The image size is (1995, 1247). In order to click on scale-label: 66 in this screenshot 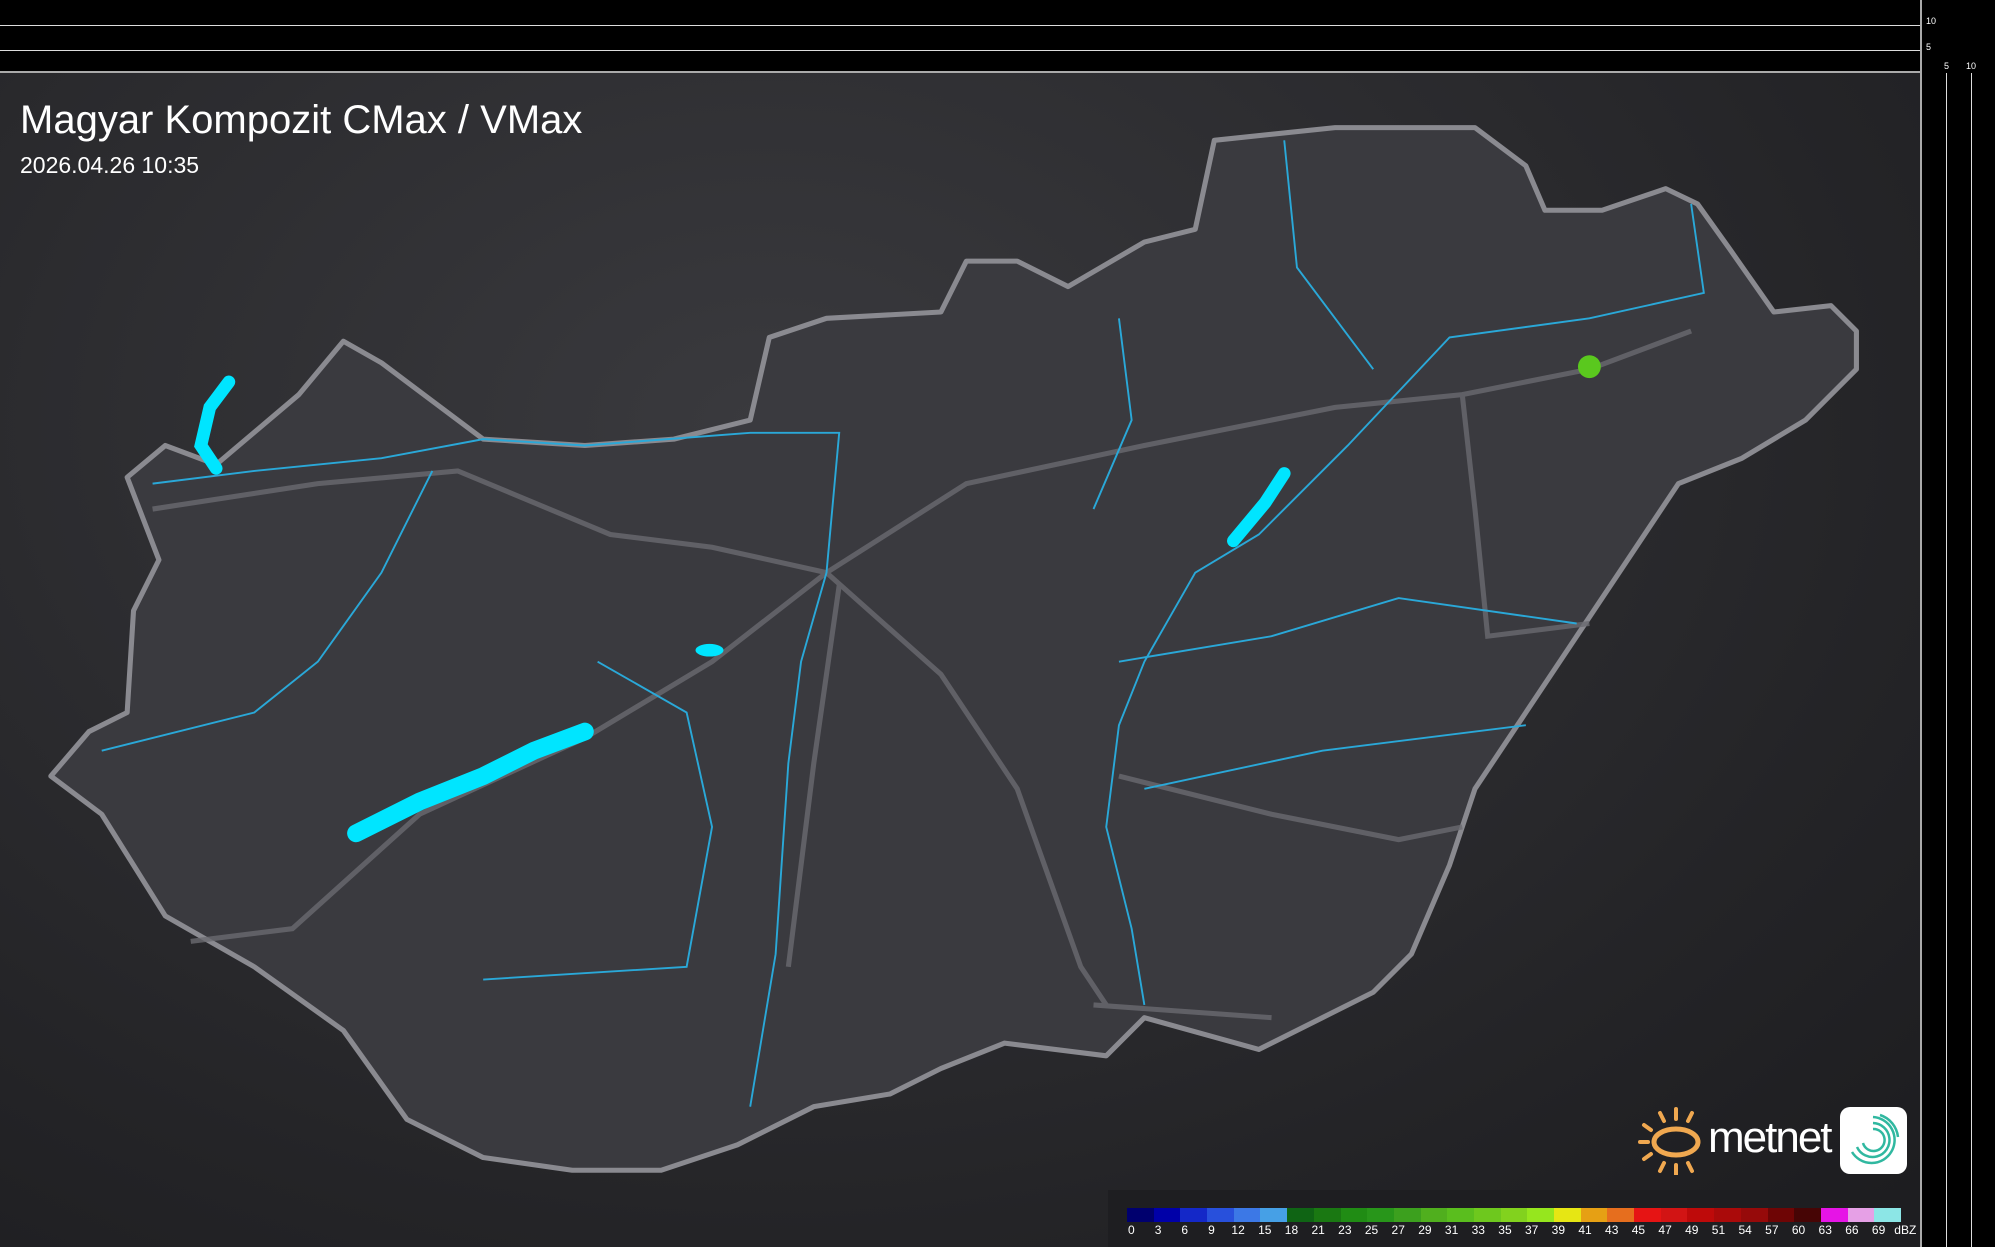, I will do `click(1852, 1230)`.